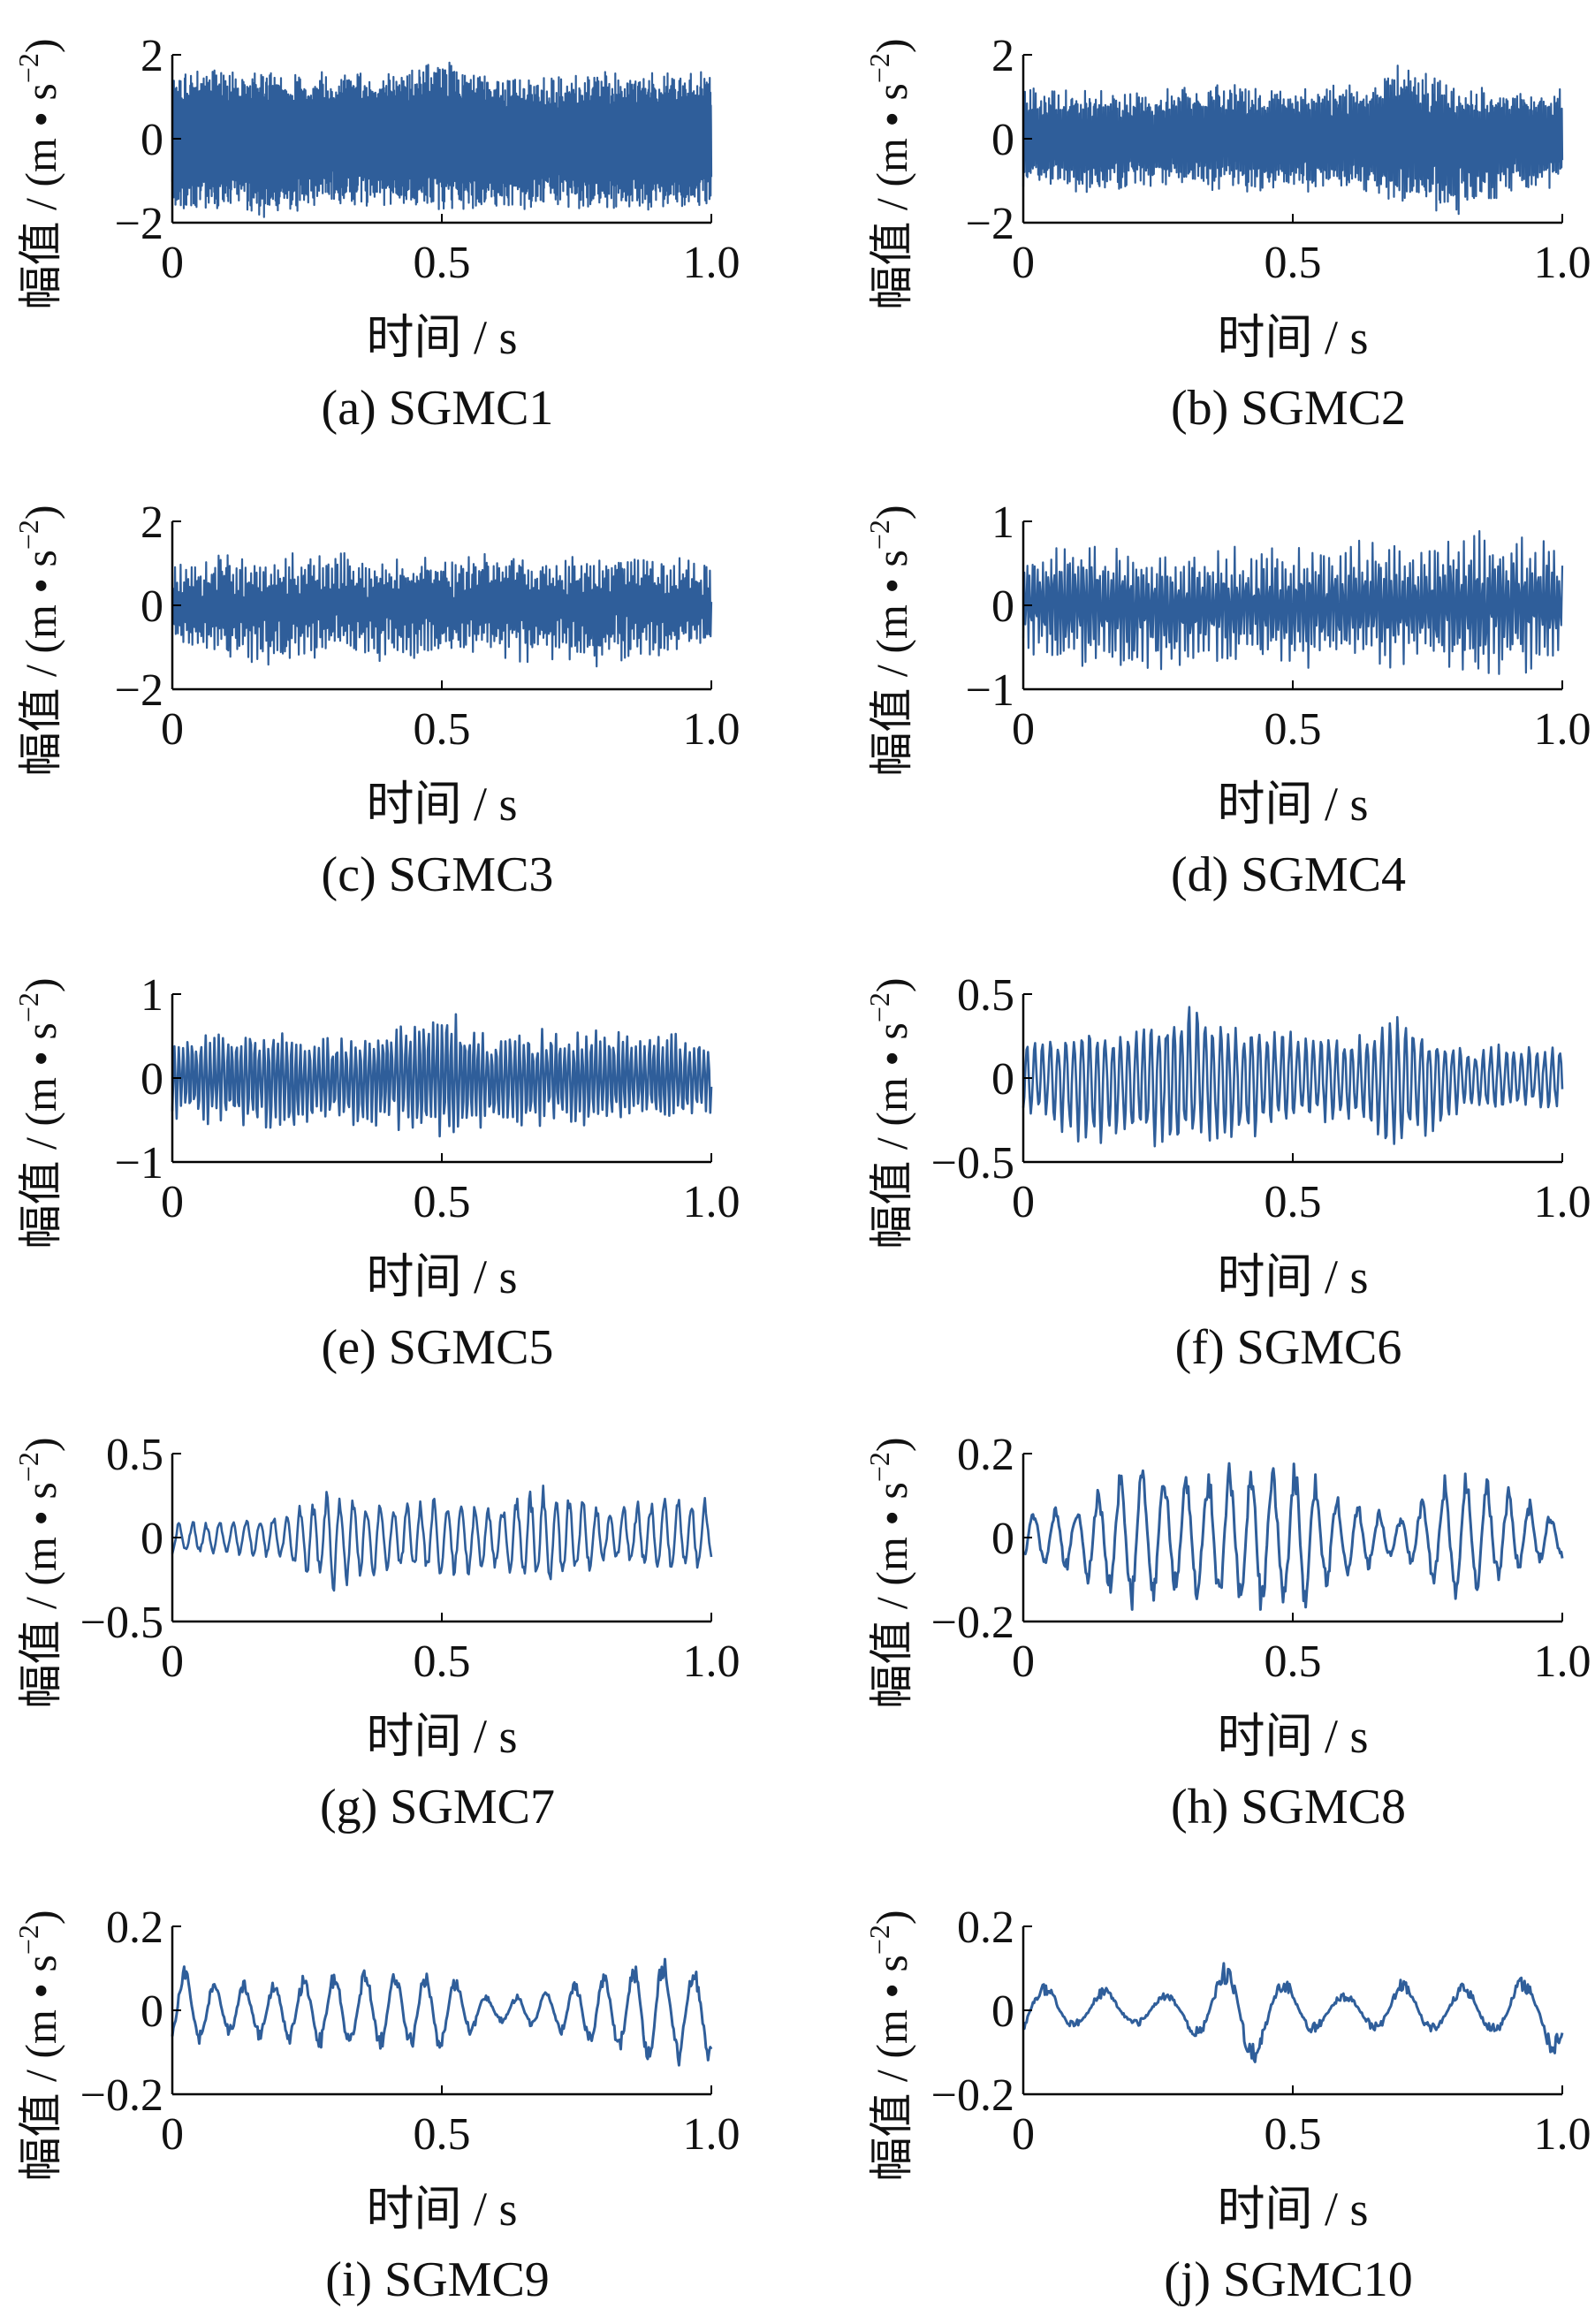  Describe the element at coordinates (1288, 1807) in the screenshot. I see `panel-caption: (h) SGMC8` at that location.